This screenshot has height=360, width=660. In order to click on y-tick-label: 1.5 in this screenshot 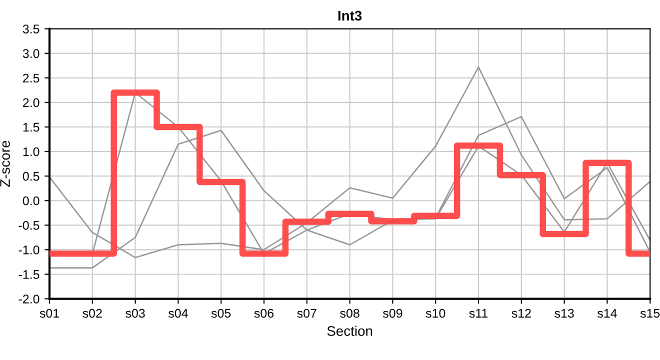, I will do `click(31, 127)`.